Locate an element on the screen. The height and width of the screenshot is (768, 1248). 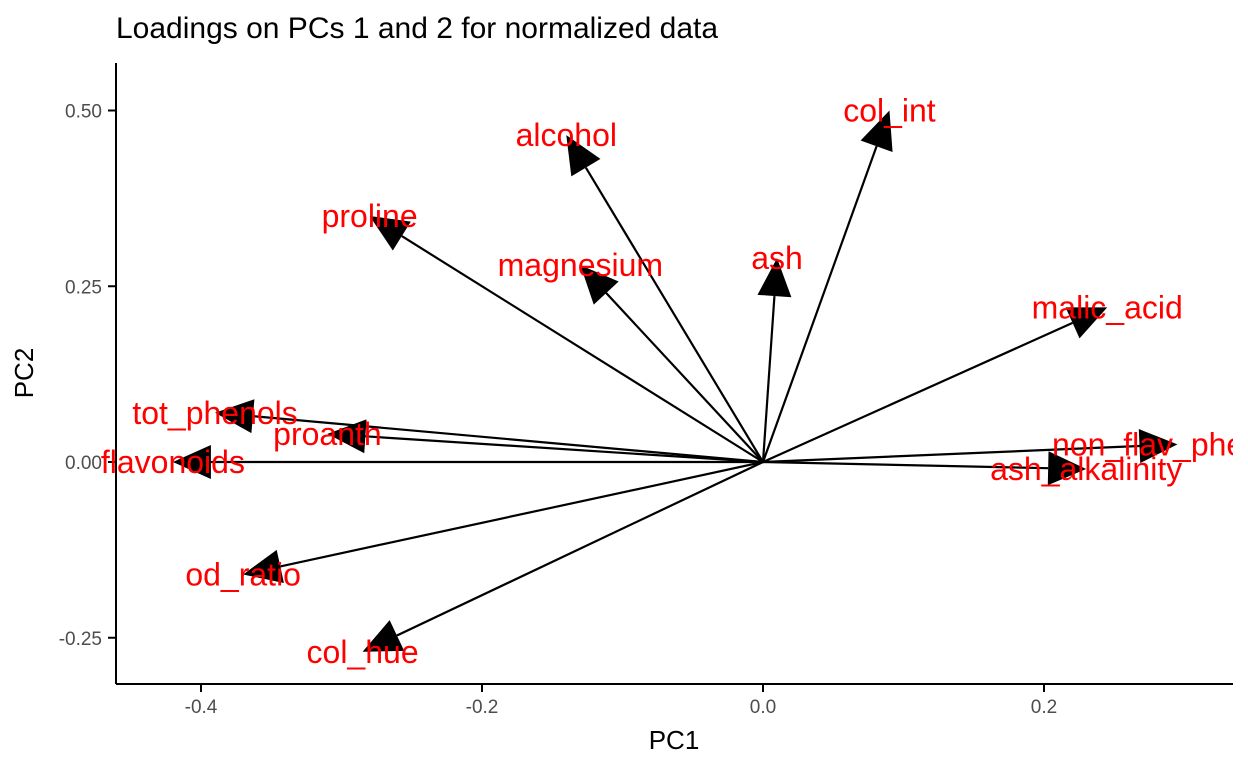
loading-arrow-proline is located at coordinates (566, 339).